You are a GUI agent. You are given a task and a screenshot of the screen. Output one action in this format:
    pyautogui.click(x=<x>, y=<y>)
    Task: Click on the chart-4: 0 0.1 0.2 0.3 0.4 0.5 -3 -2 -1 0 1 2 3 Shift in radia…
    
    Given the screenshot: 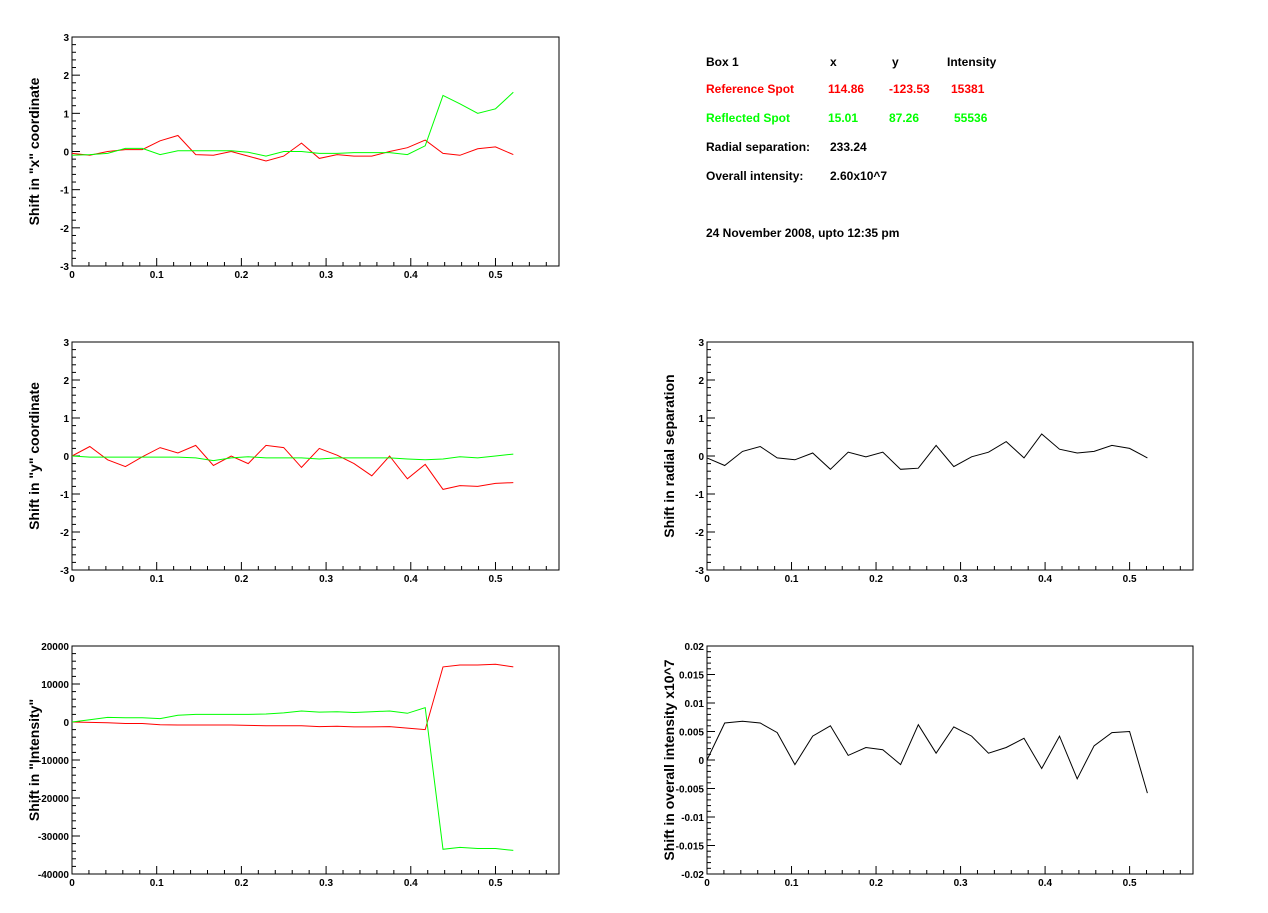 What is the action you would take?
    pyautogui.click(x=927, y=461)
    